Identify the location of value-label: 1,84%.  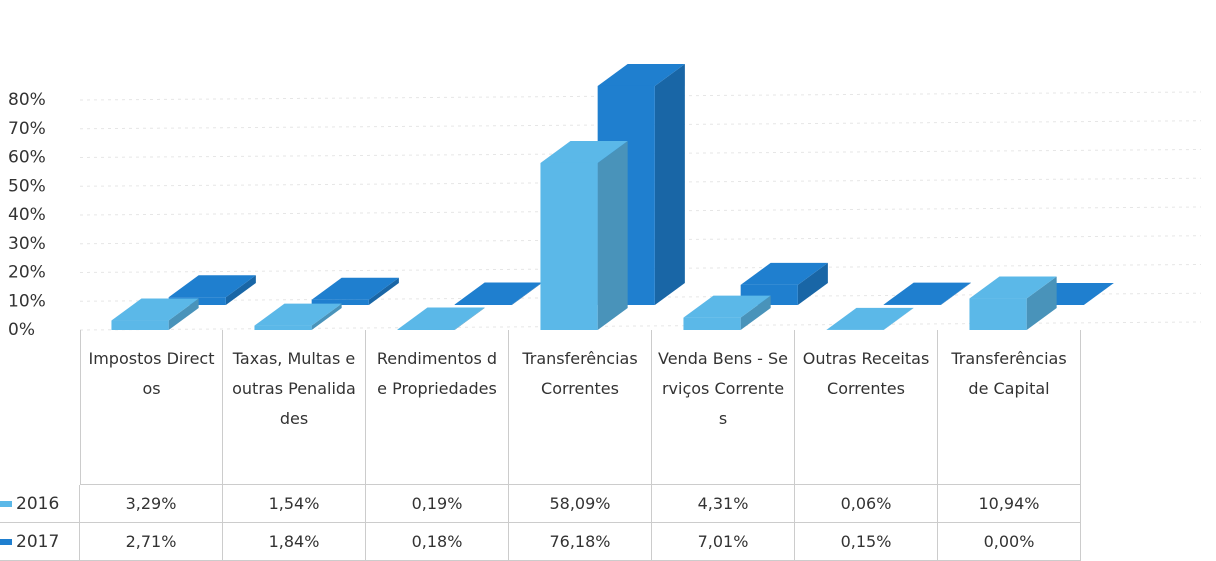
(294, 542).